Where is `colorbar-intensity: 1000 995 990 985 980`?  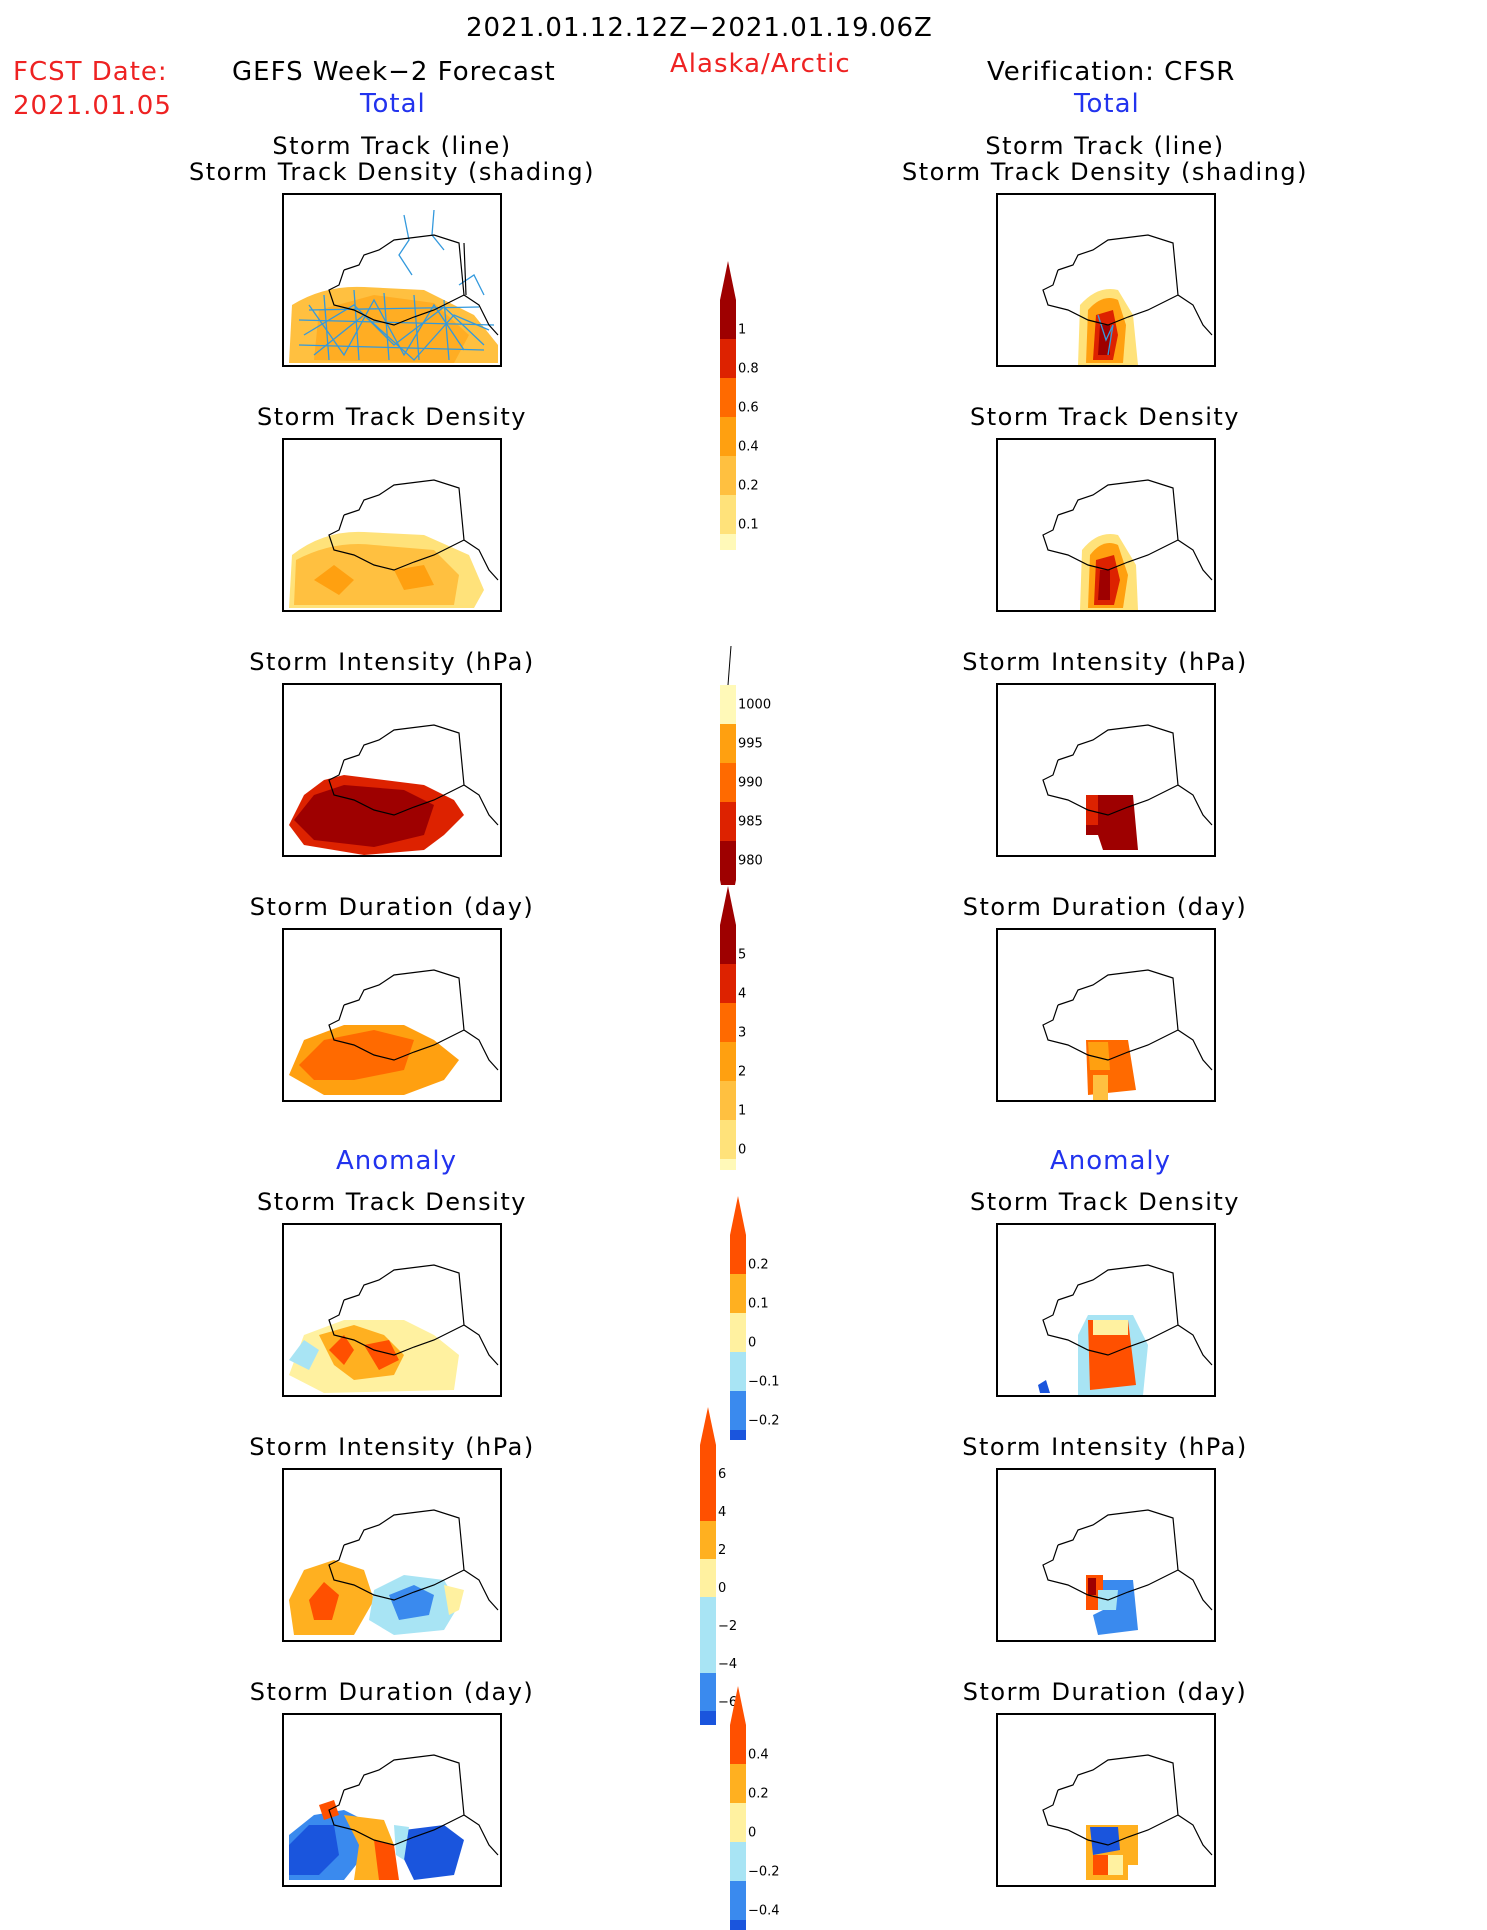
colorbar-intensity: 1000 995 990 985 980 is located at coordinates (745, 765).